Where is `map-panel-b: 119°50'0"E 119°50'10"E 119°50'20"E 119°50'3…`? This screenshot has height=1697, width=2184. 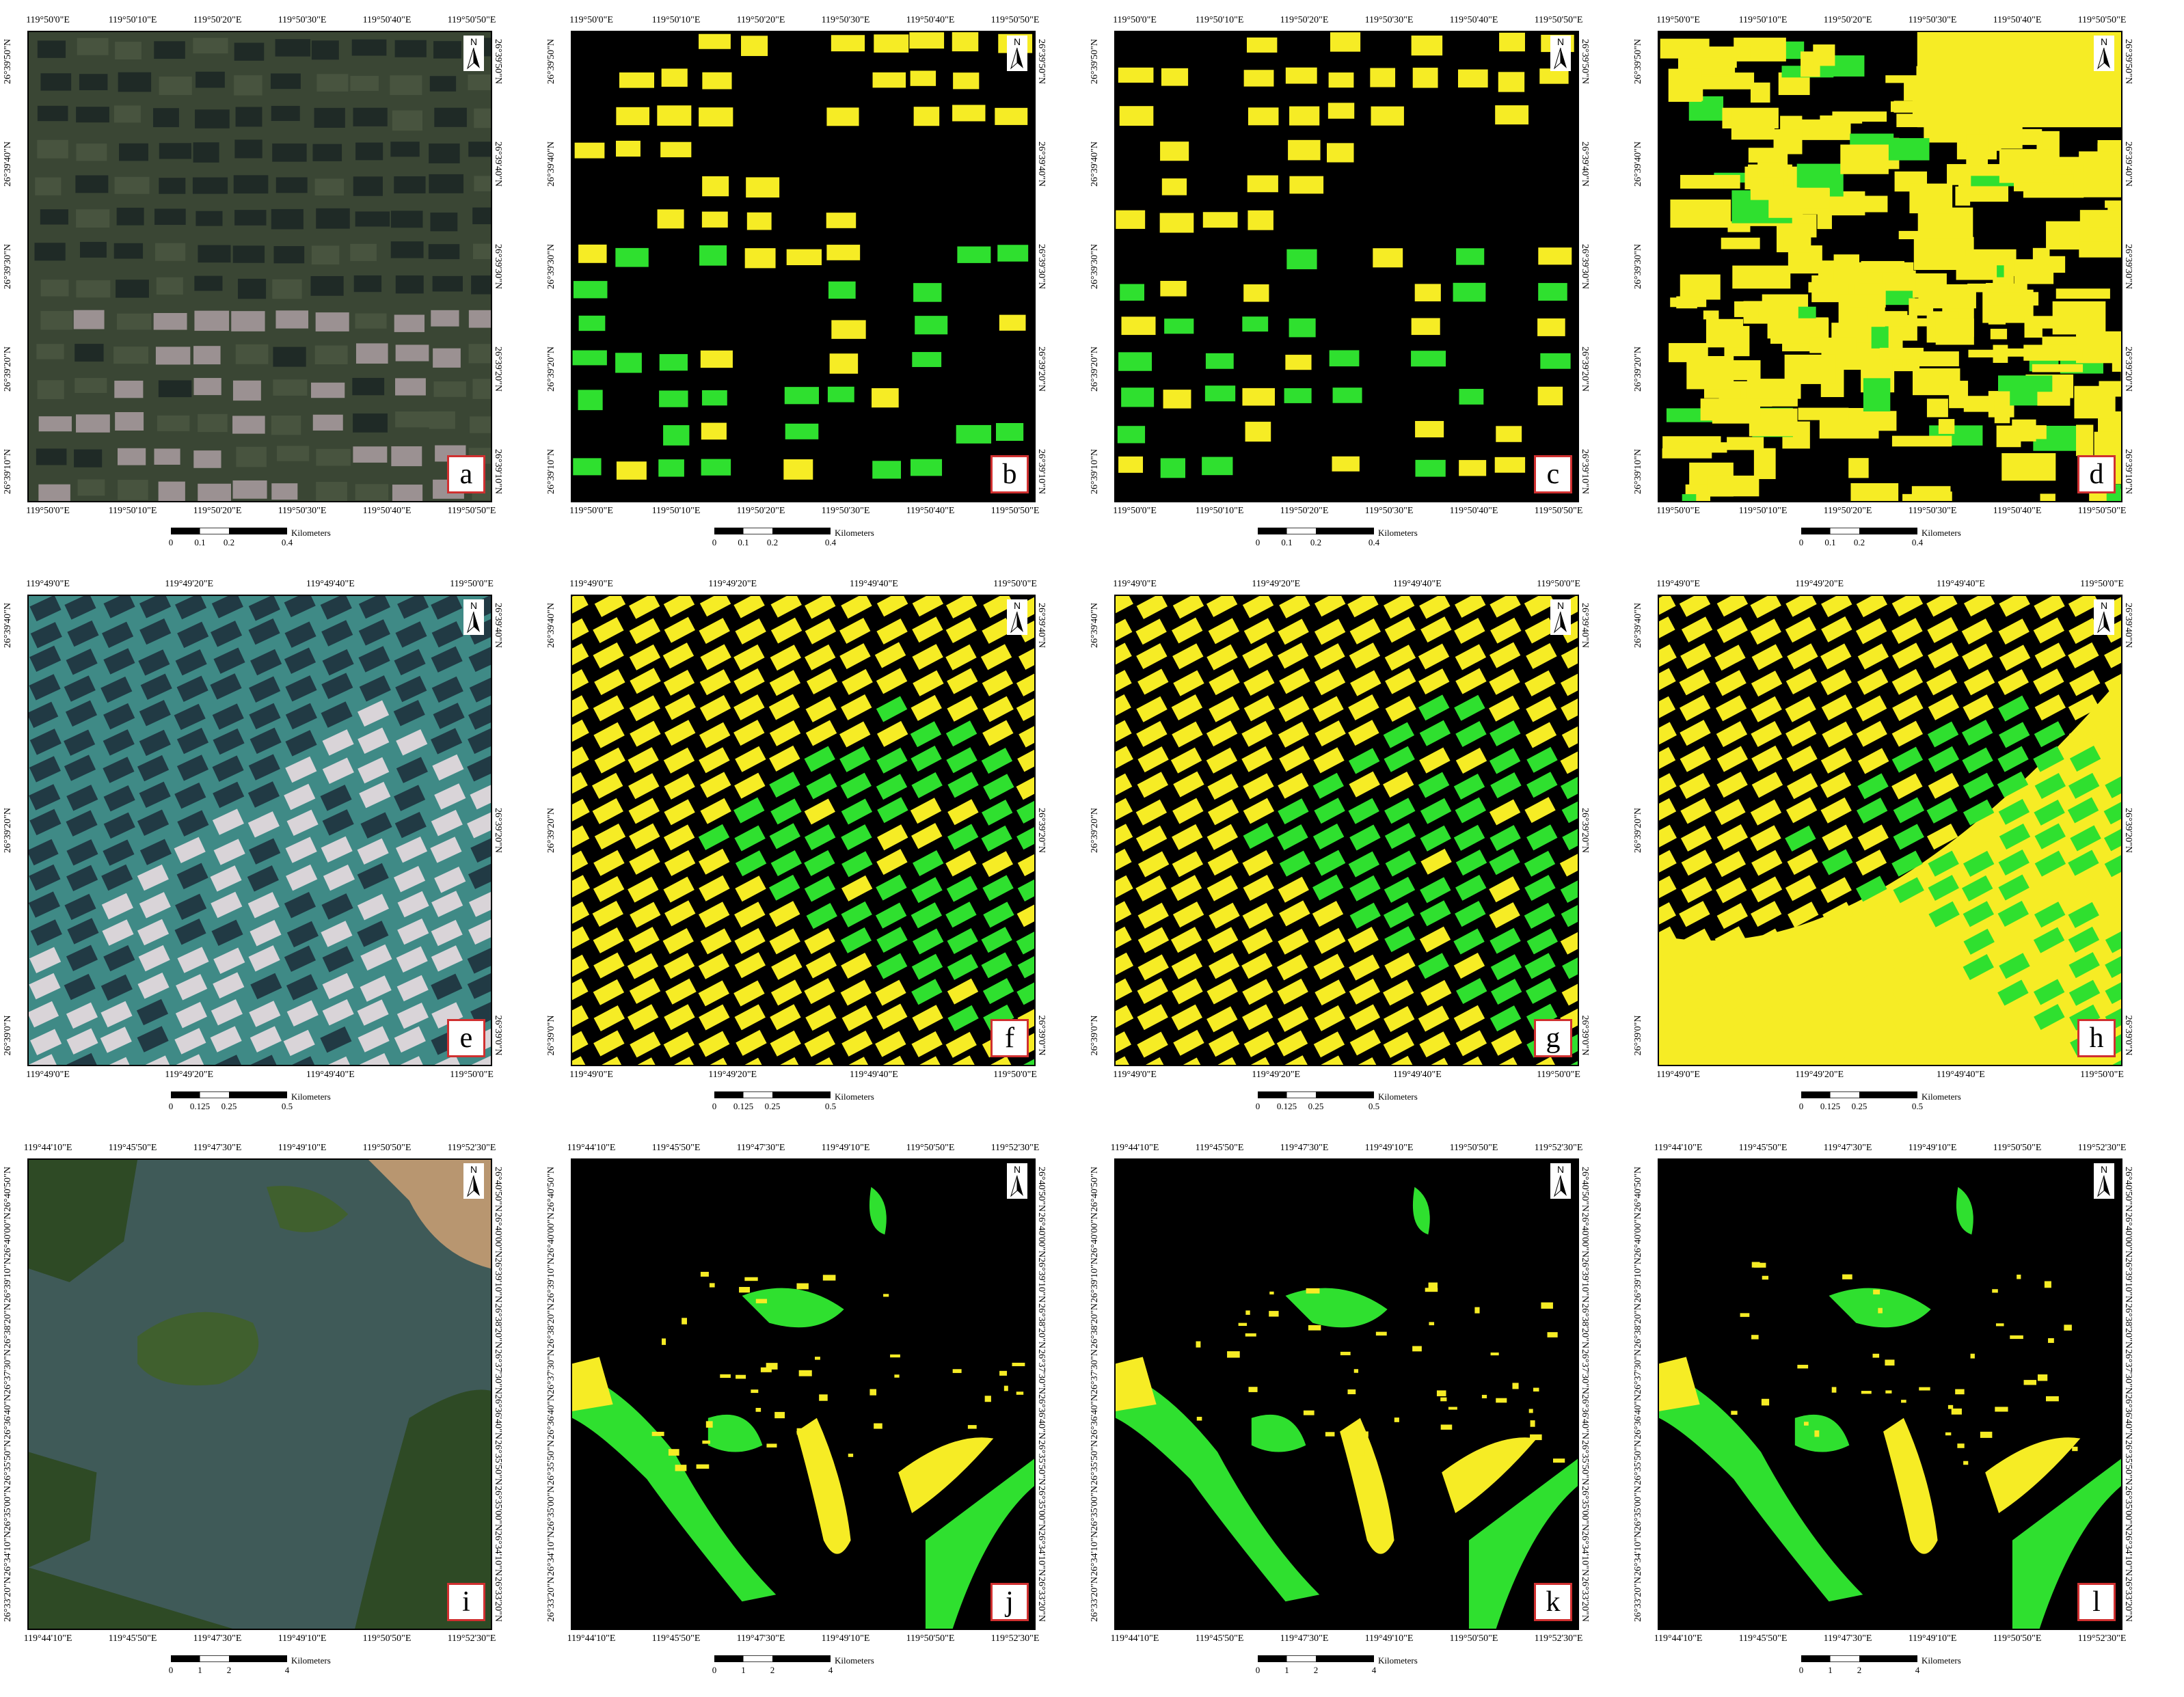 map-panel-b: 119°50'0"E 119°50'10"E 119°50'20"E 119°50'3… is located at coordinates (803, 280).